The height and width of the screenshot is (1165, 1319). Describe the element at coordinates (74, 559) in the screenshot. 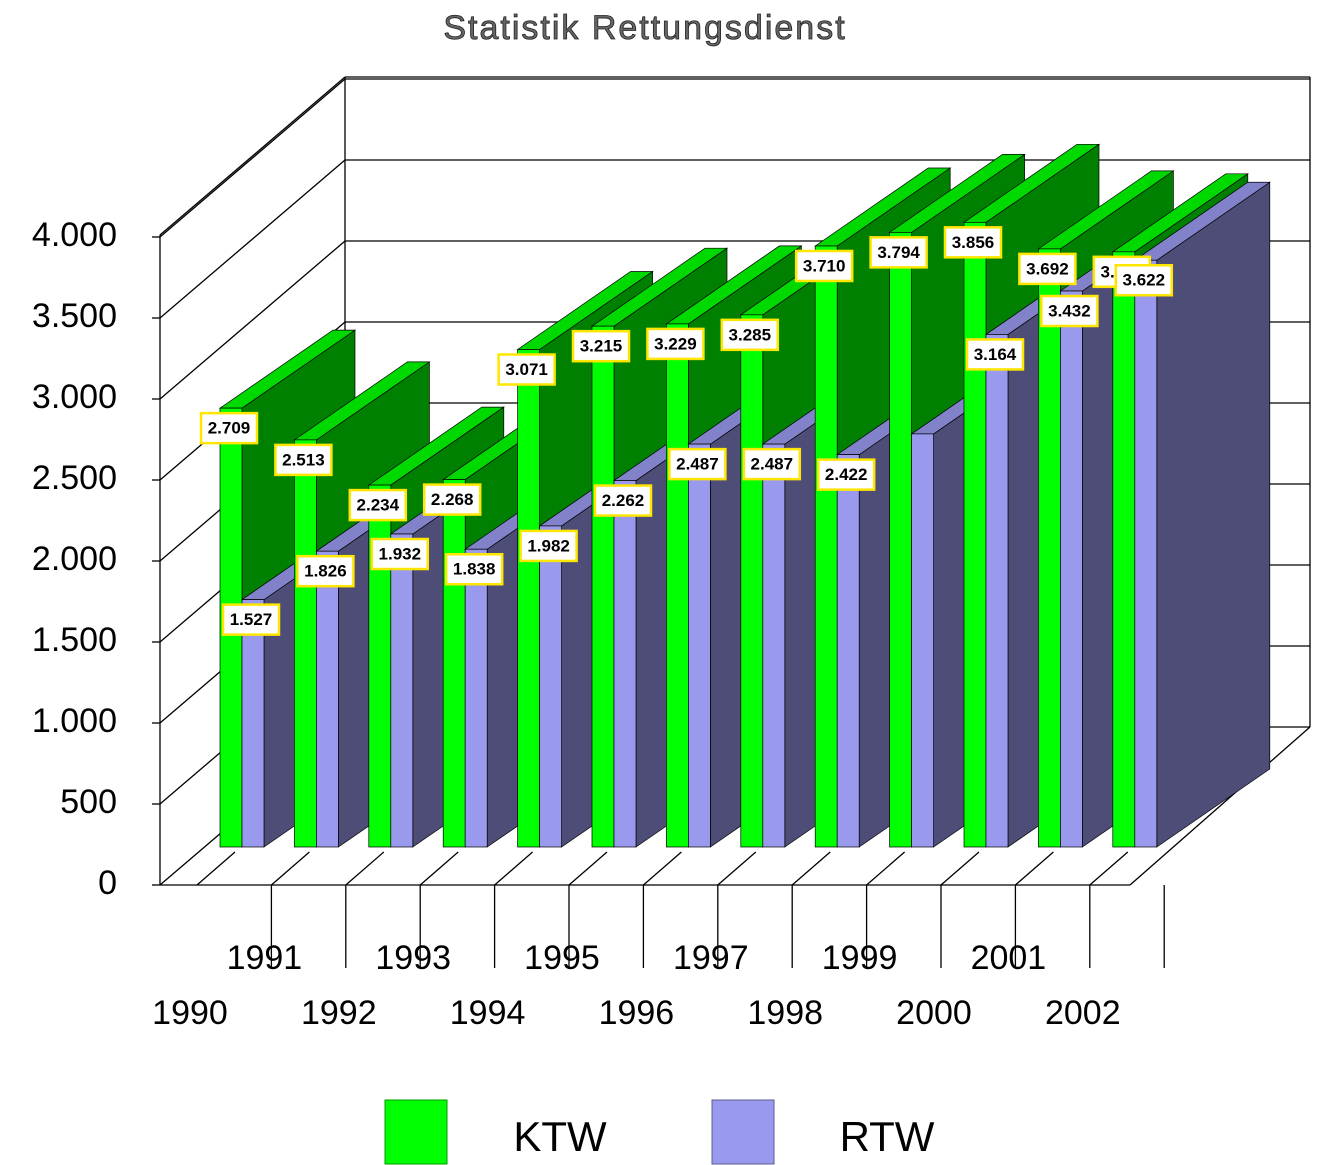

I see `y-tick-label: 2.000` at that location.